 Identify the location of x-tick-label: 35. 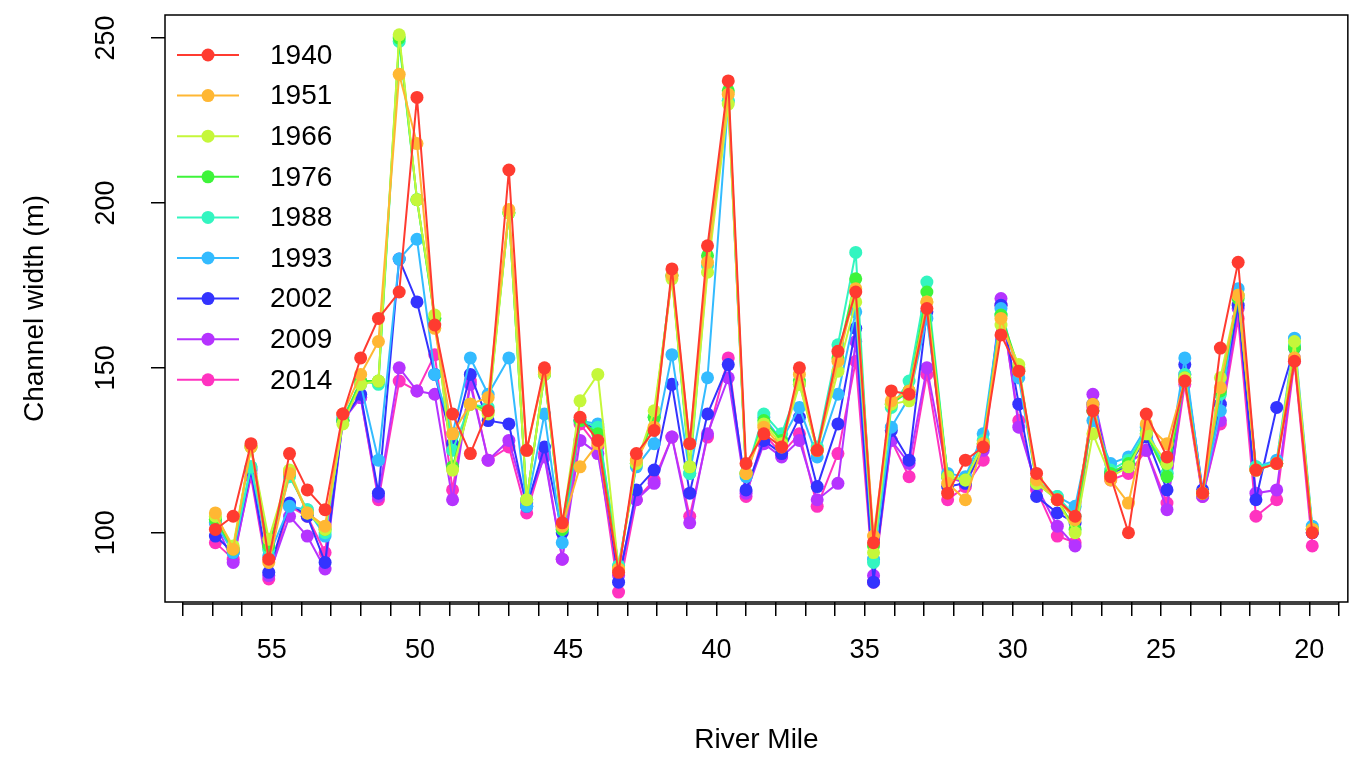
(864, 648).